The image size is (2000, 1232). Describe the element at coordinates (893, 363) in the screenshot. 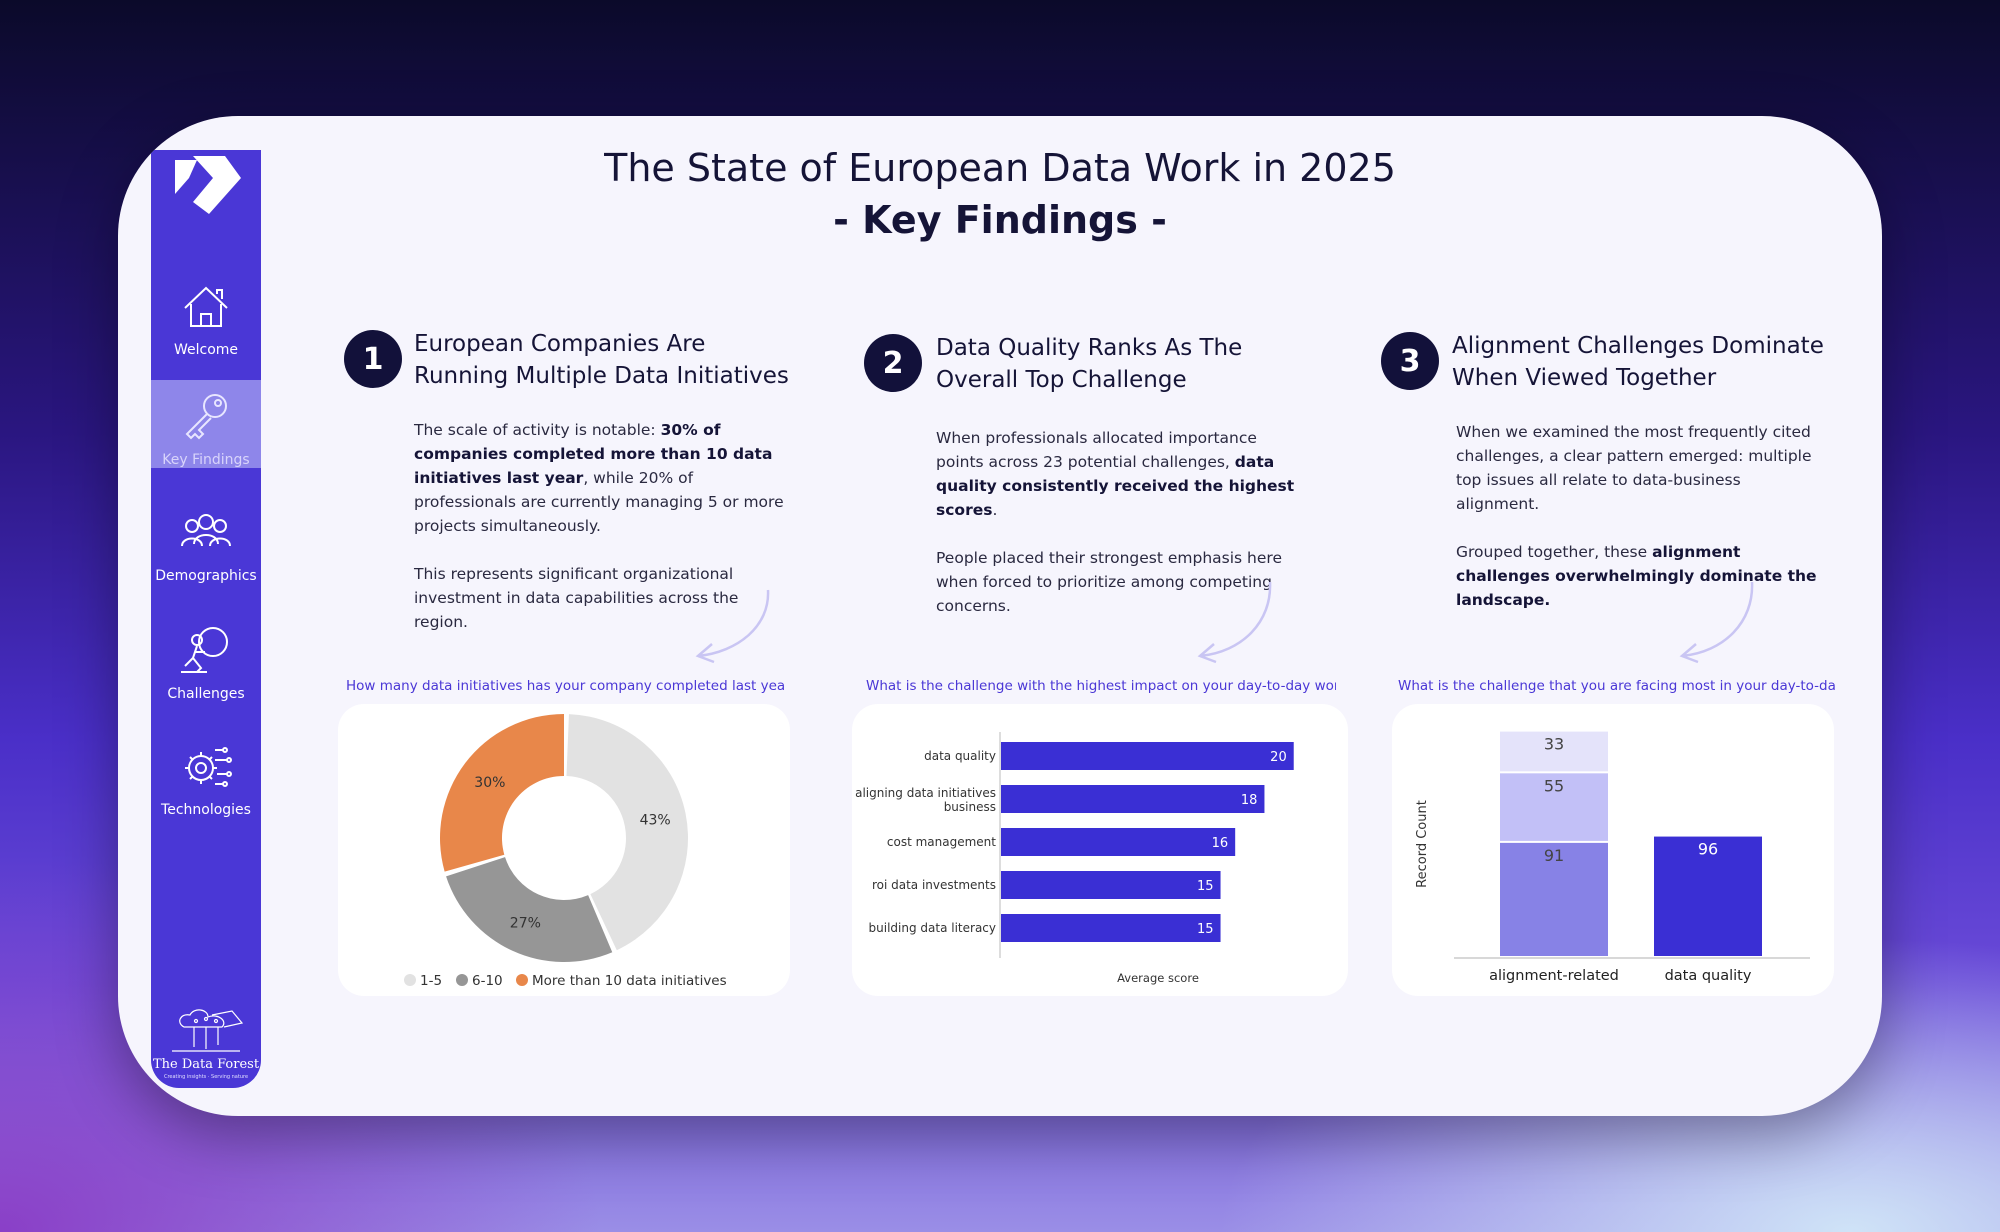

I see `finding-number-2: 2` at that location.